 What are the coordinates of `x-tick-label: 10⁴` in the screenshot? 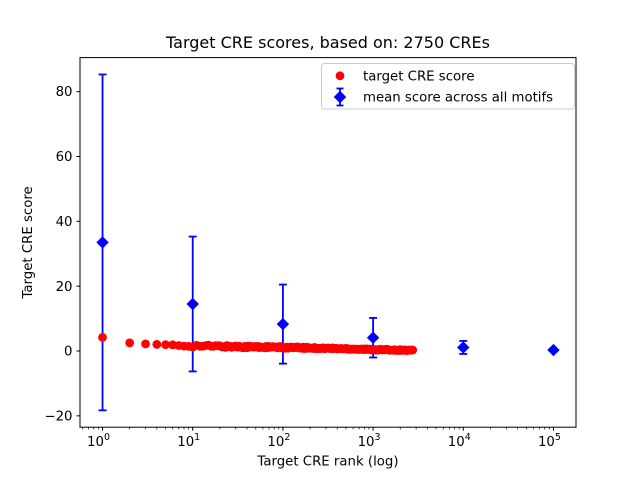 It's located at (459, 441).